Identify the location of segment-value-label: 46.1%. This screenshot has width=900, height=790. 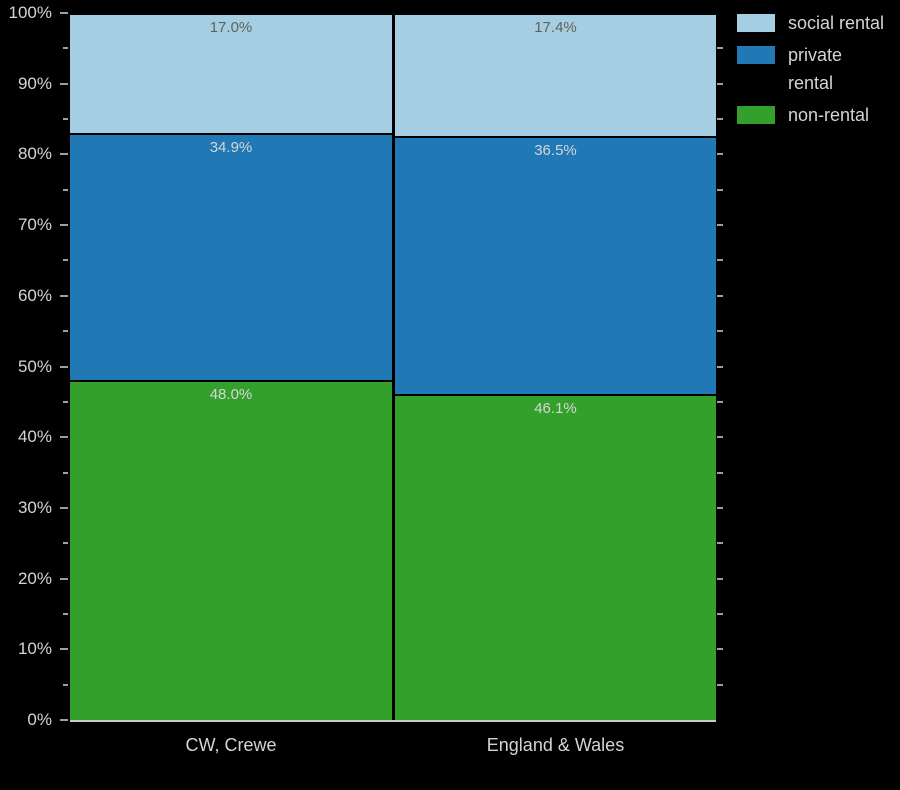
(555, 409).